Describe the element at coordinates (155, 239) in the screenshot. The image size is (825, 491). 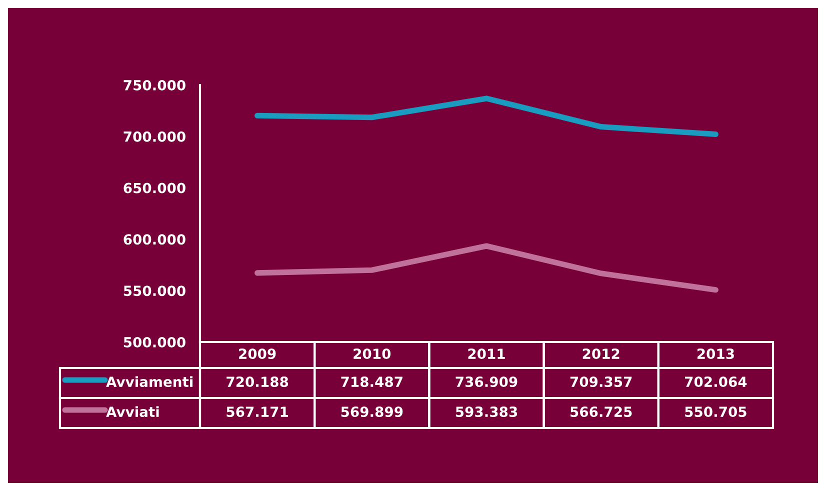
I see `y-tick-label: 600.000` at that location.